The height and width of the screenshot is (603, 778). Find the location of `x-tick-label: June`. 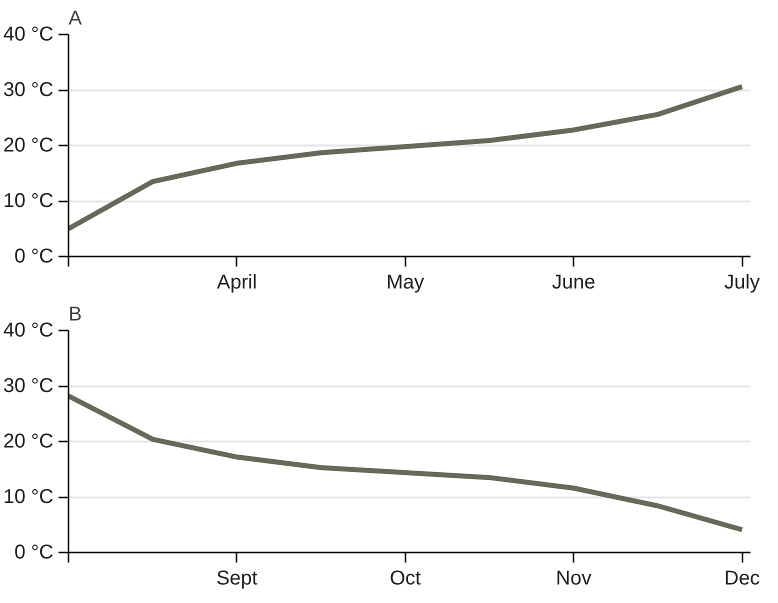

x-tick-label: June is located at coordinates (574, 283).